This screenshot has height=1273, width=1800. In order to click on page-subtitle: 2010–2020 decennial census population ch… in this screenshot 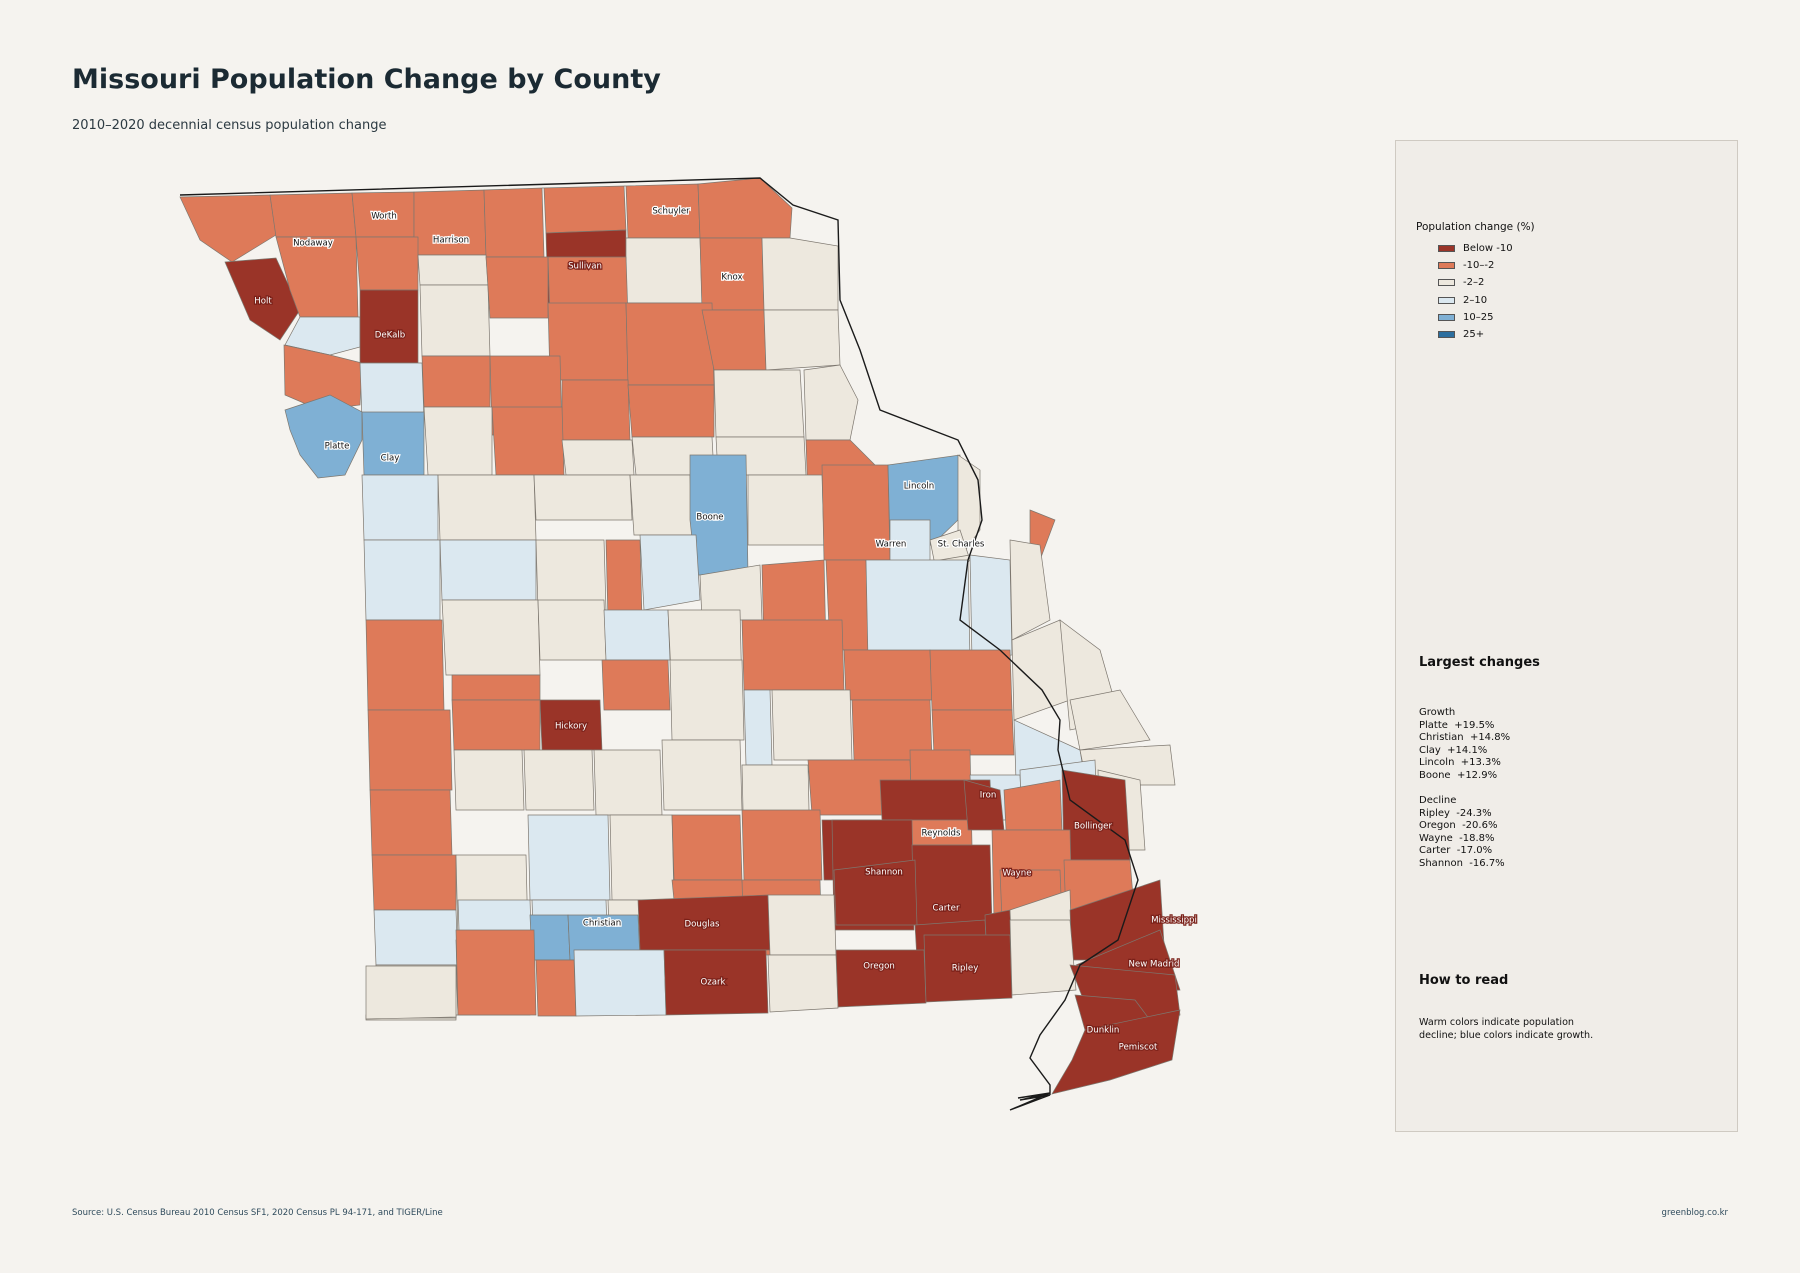, I will do `click(229, 125)`.